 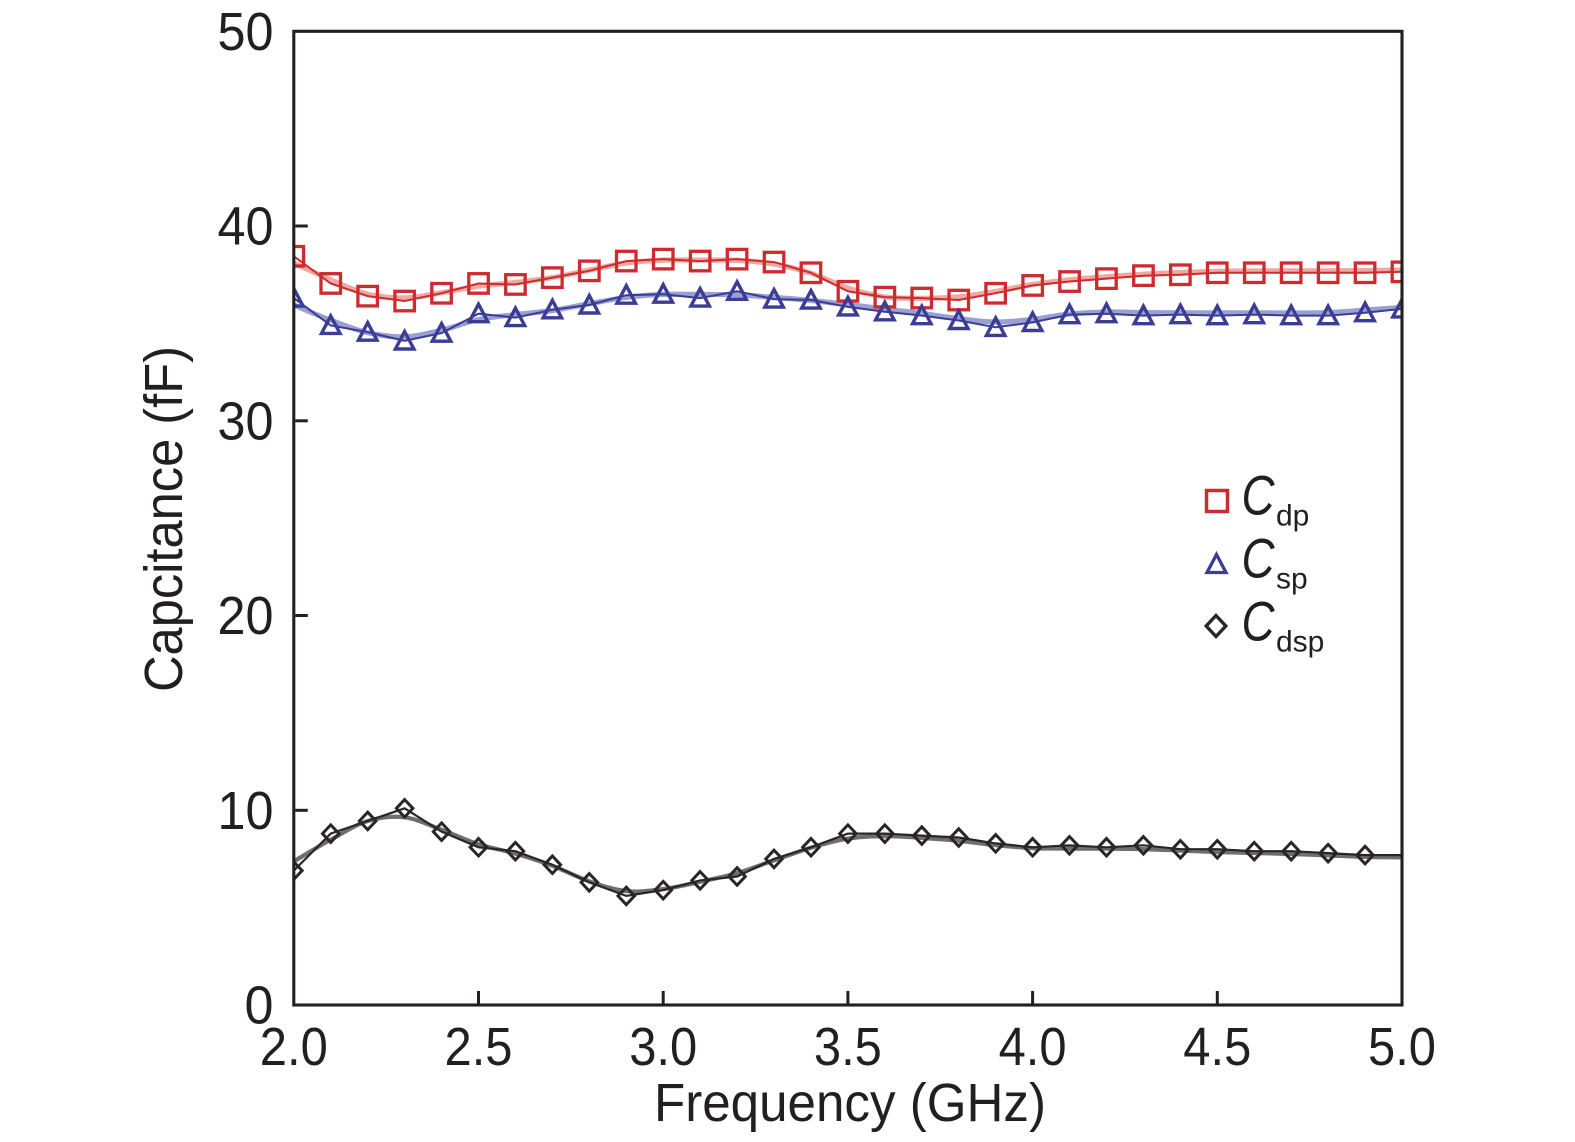 What do you see at coordinates (246, 32) in the screenshot?
I see `svg-text: 50` at bounding box center [246, 32].